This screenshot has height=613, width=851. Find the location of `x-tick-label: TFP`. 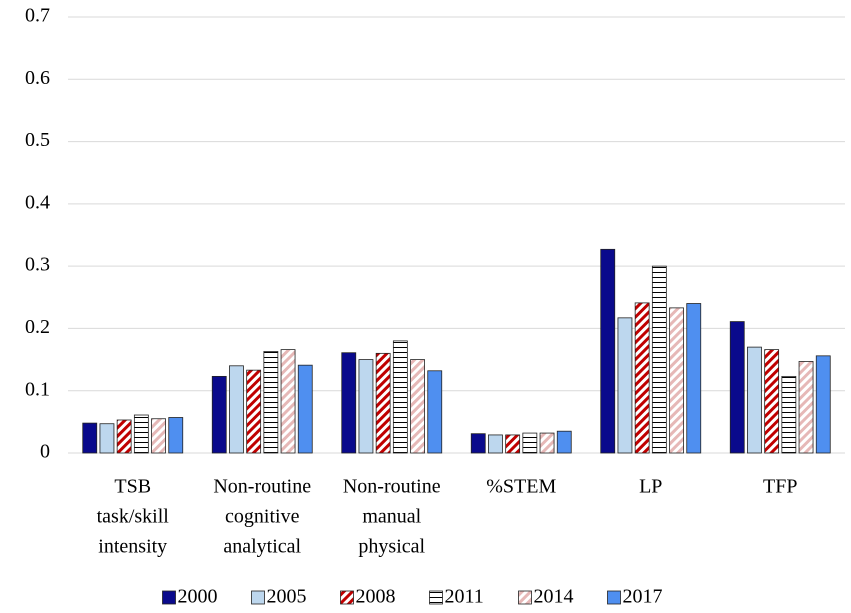

x-tick-label: TFP is located at coordinates (780, 487).